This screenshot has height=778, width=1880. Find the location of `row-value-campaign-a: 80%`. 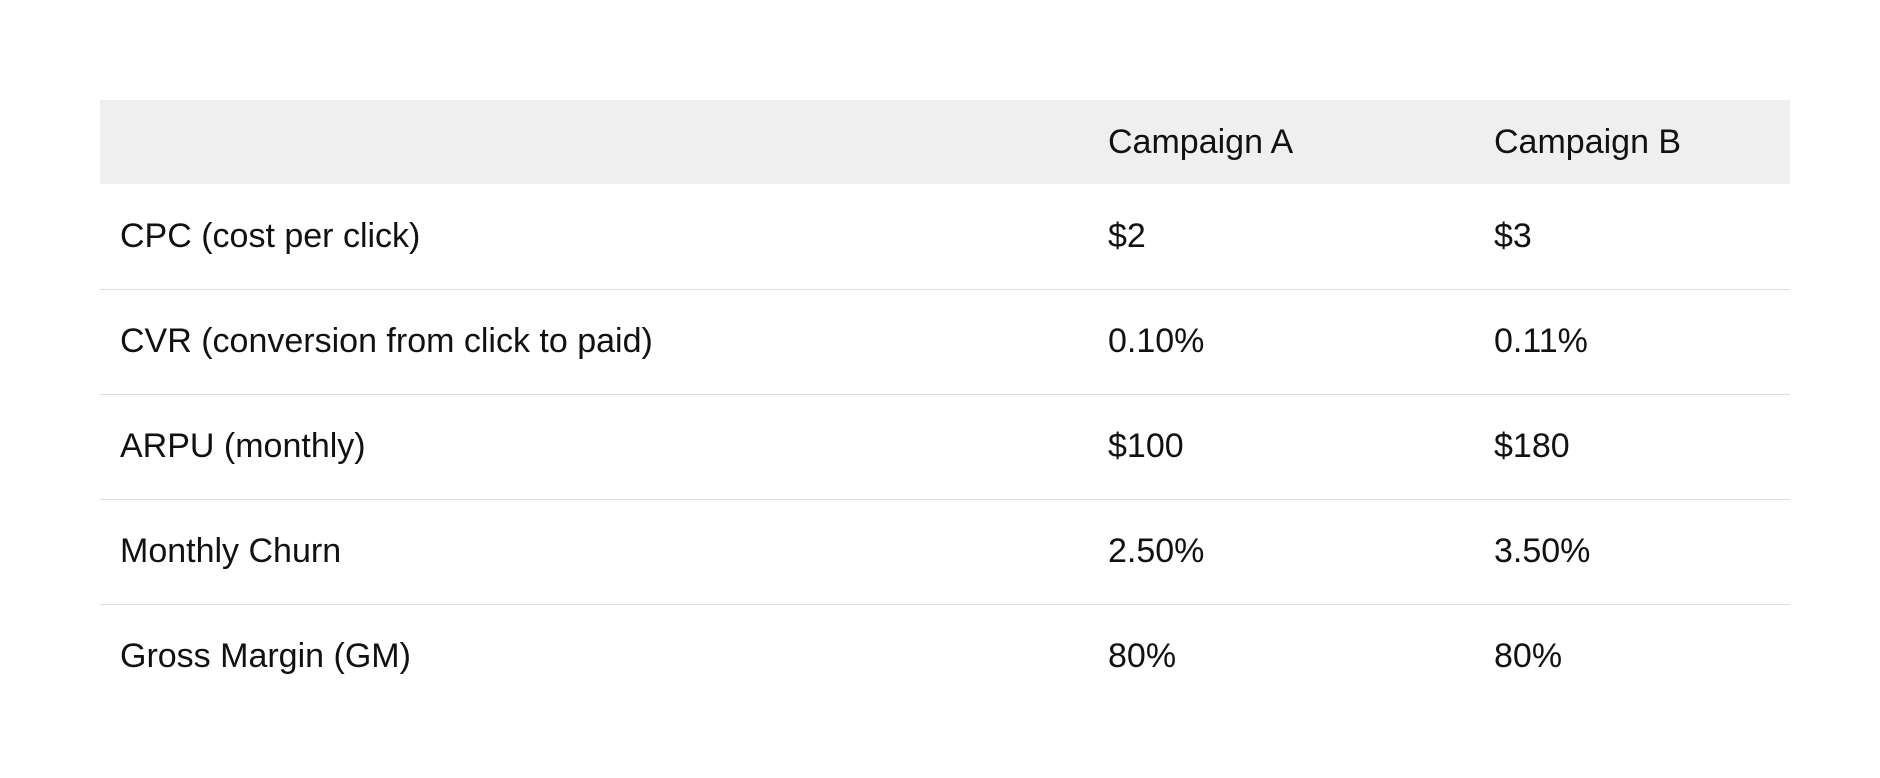

row-value-campaign-a: 80% is located at coordinates (1142, 656).